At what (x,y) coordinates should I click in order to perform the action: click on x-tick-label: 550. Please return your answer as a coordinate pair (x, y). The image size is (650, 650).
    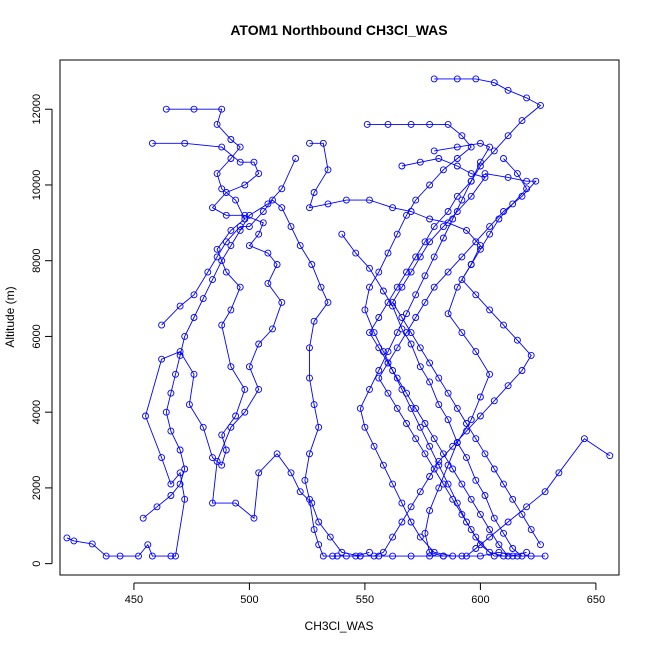
    Looking at the image, I should click on (365, 600).